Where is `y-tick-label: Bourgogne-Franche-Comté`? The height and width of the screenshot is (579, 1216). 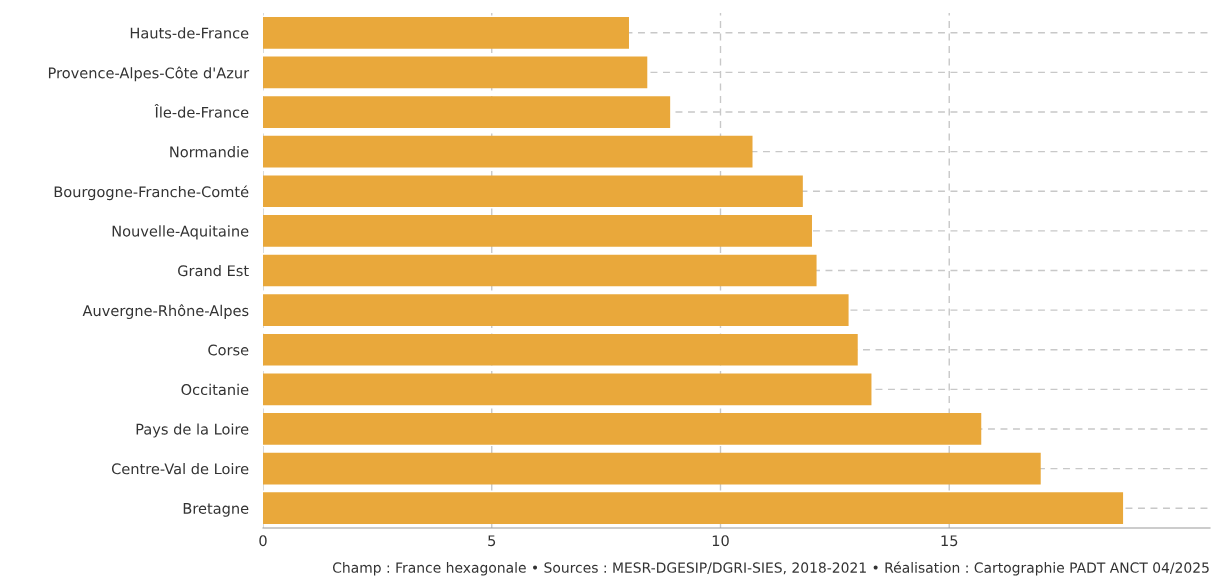
y-tick-label: Bourgogne-Franche-Comté is located at coordinates (151, 193).